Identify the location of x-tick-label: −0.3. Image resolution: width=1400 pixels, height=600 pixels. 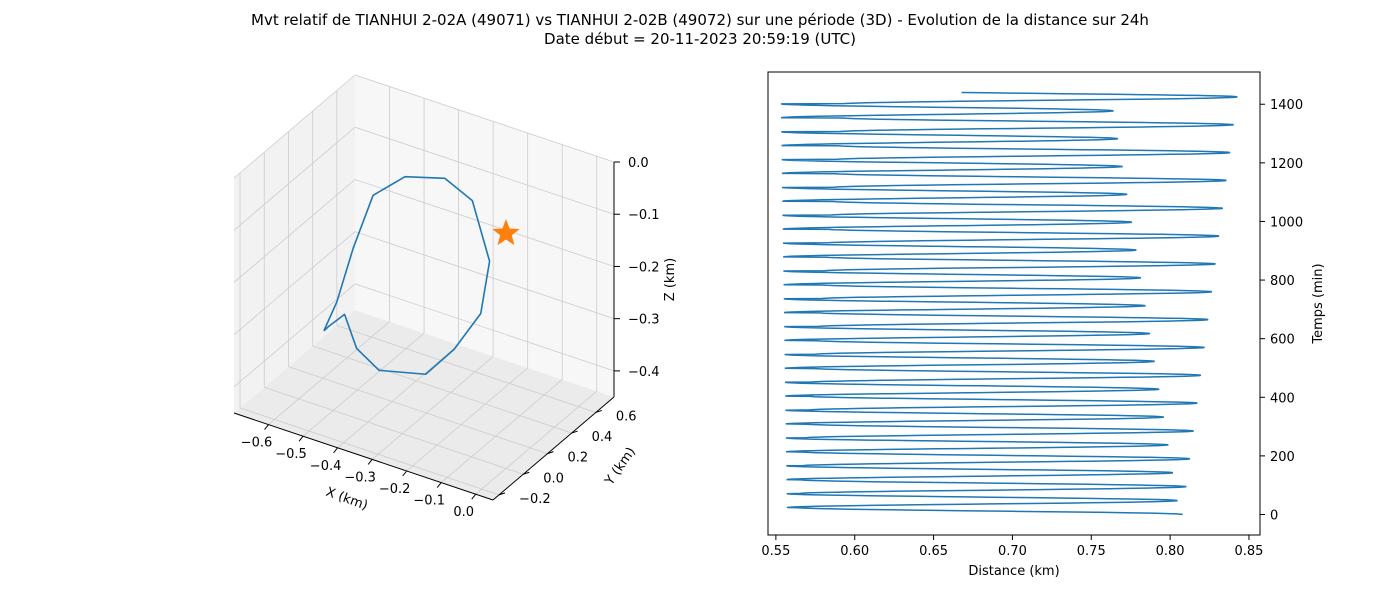
(360, 477).